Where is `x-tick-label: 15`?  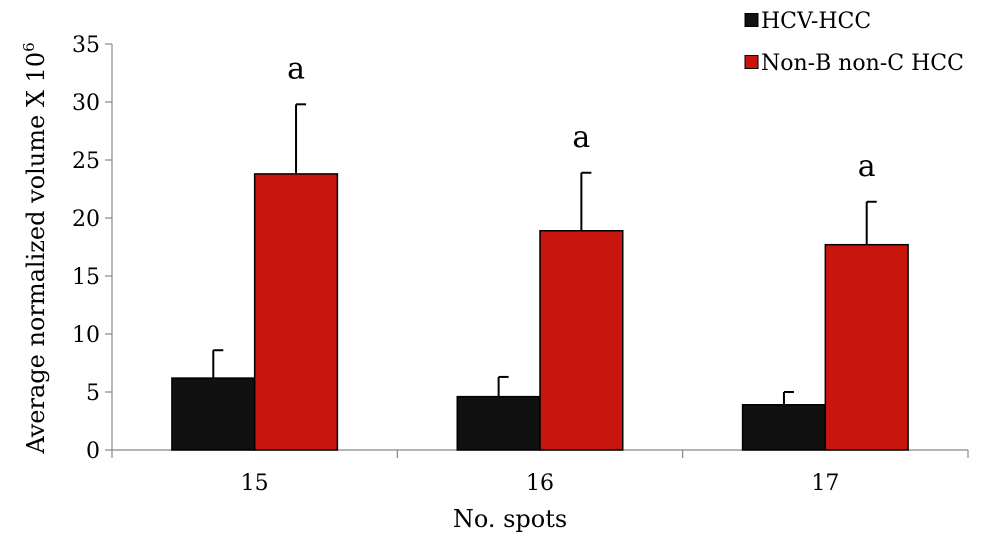 x-tick-label: 15 is located at coordinates (255, 483).